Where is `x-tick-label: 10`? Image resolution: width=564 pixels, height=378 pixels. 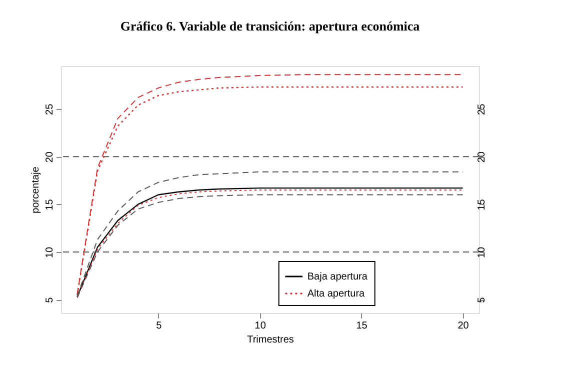
x-tick-label: 10 is located at coordinates (260, 326).